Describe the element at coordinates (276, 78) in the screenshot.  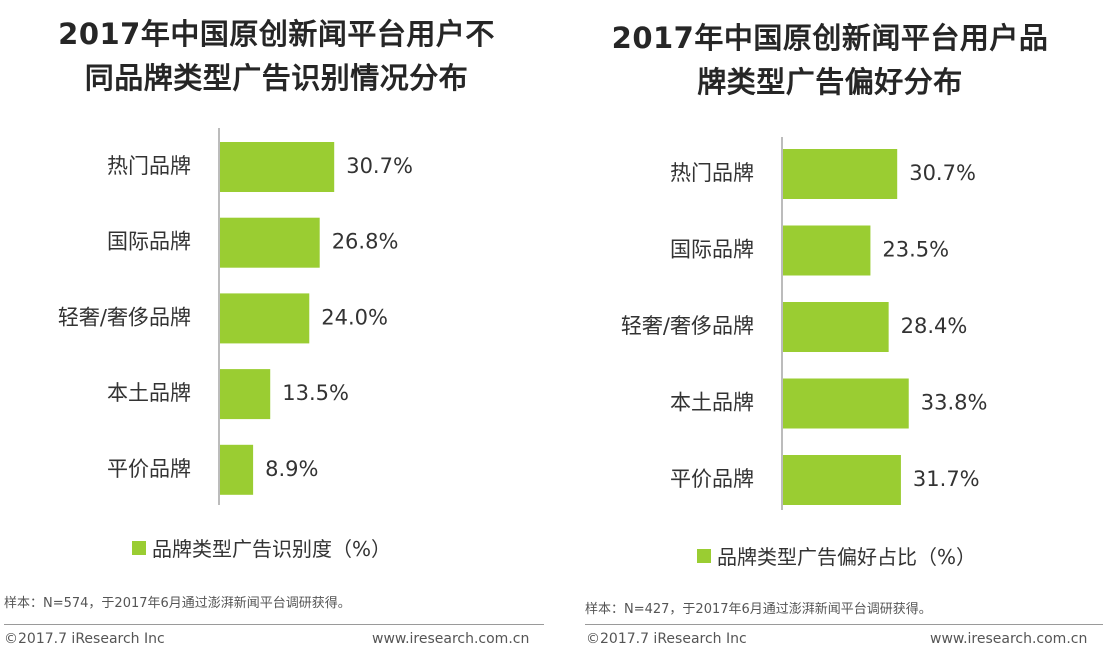
I see `chart-title-line-2: 同品牌类型广告识别情况分布` at that location.